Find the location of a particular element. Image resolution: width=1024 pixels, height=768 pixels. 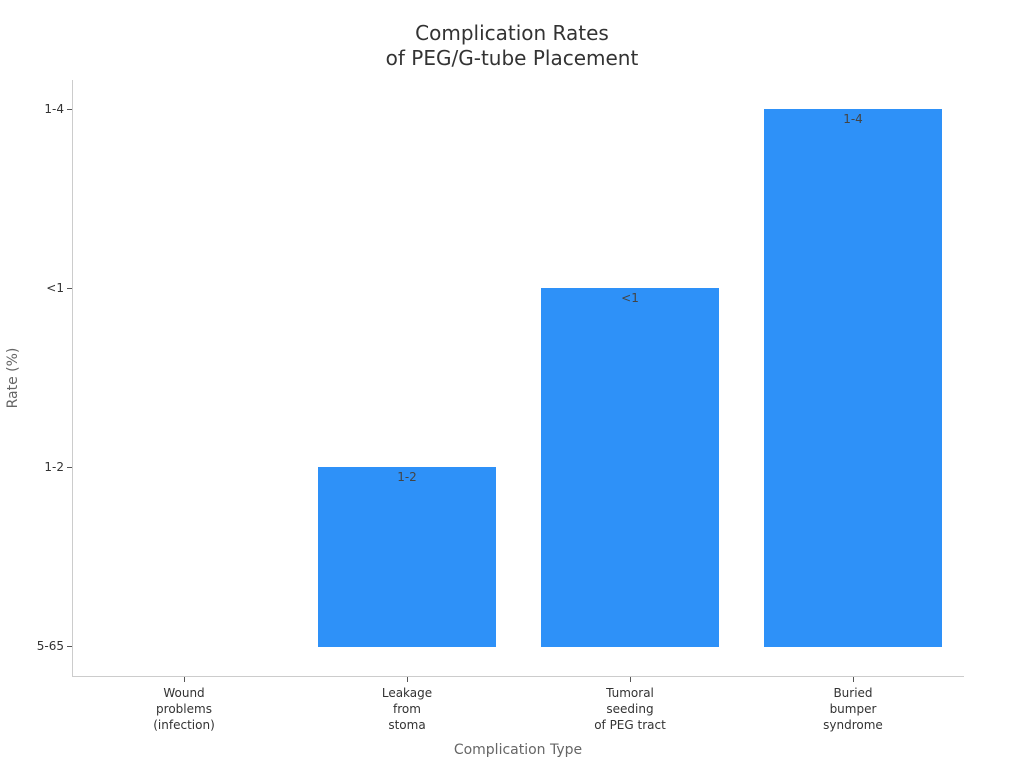

x-axis-label: Complication Type is located at coordinates (518, 750).